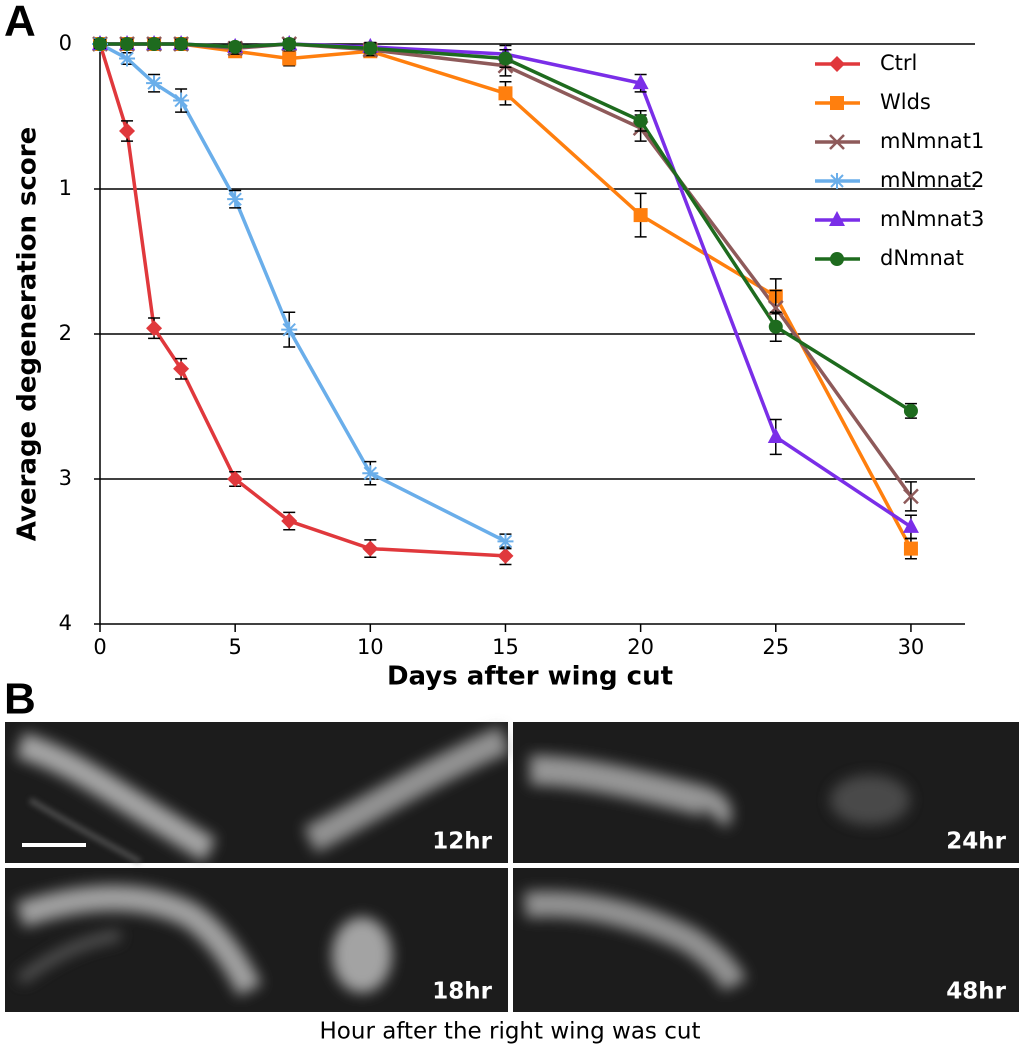  Describe the element at coordinates (20, 699) in the screenshot. I see `panel-label: B` at that location.